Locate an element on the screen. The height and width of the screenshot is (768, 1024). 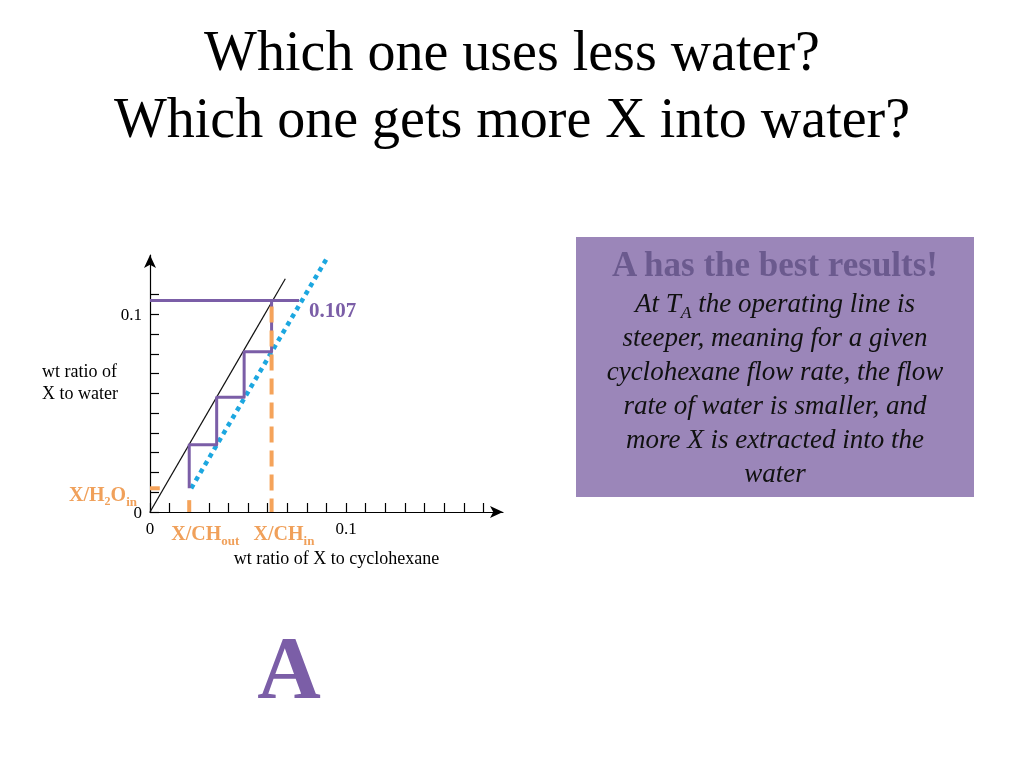
chart-title: Which one uses less water? Which one gets more X into water? is located at coordinates (512, 85).